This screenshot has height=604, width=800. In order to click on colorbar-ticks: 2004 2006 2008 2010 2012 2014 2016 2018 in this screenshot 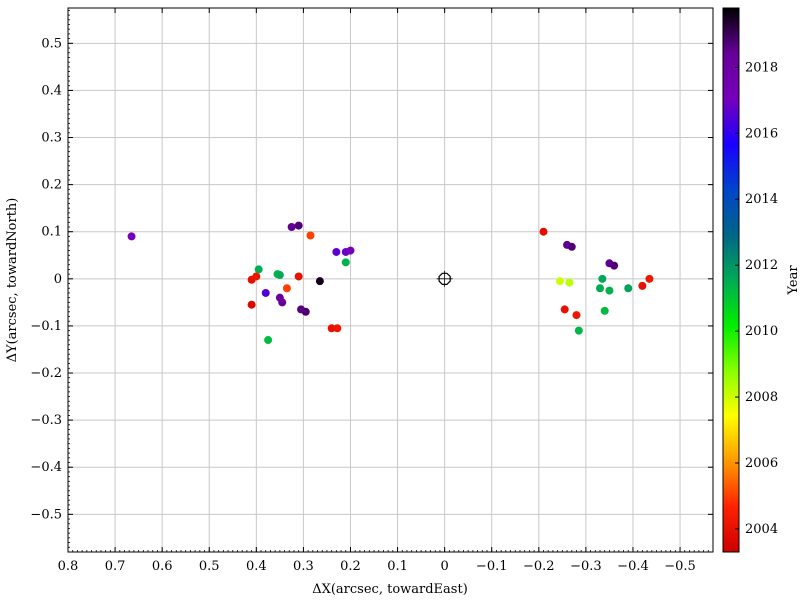, I will do `click(756, 298)`.